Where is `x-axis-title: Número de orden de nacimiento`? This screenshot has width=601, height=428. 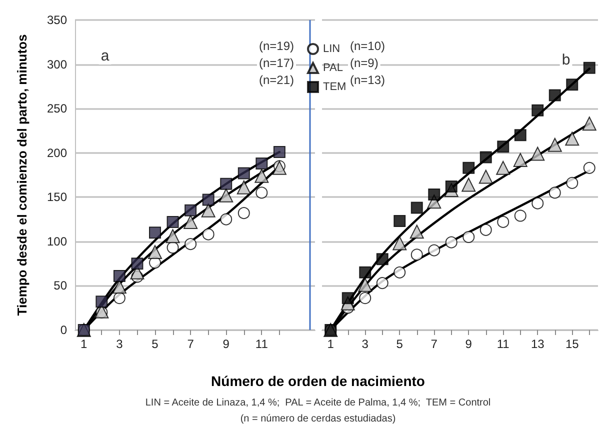
x-axis-title: Número de orden de nacimiento is located at coordinates (318, 381).